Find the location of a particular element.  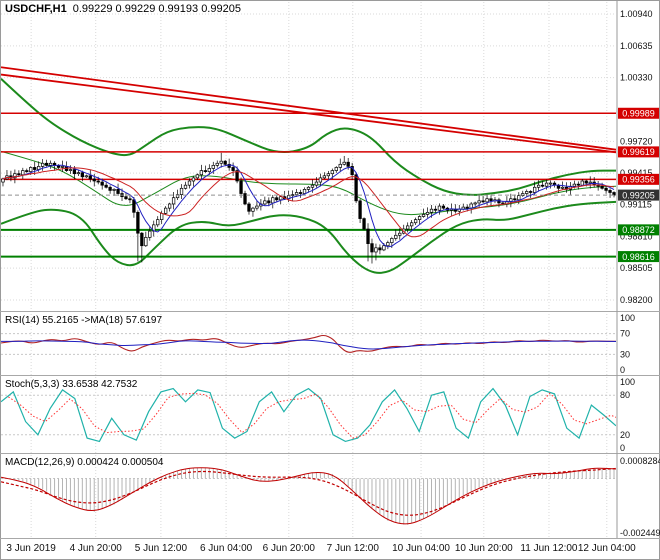

price-tag-text: 0.98616 is located at coordinates (638, 257).